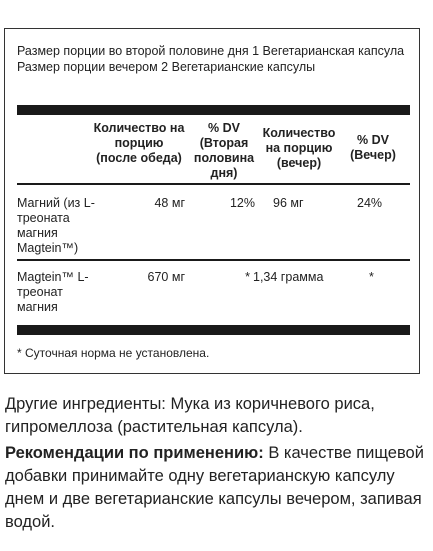 This screenshot has height=551, width=433. Describe the element at coordinates (247, 277) in the screenshot. I see `dv-afternoon: *` at that location.